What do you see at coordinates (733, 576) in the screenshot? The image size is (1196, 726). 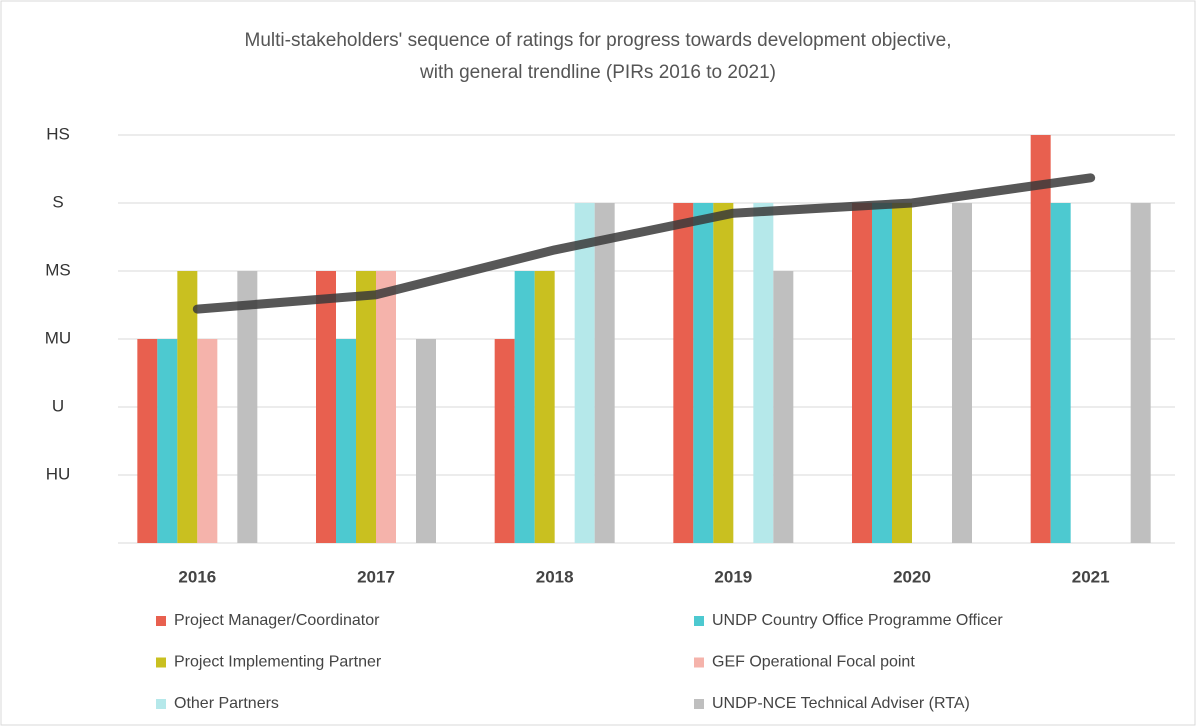 I see `x-tick-label: 2019` at bounding box center [733, 576].